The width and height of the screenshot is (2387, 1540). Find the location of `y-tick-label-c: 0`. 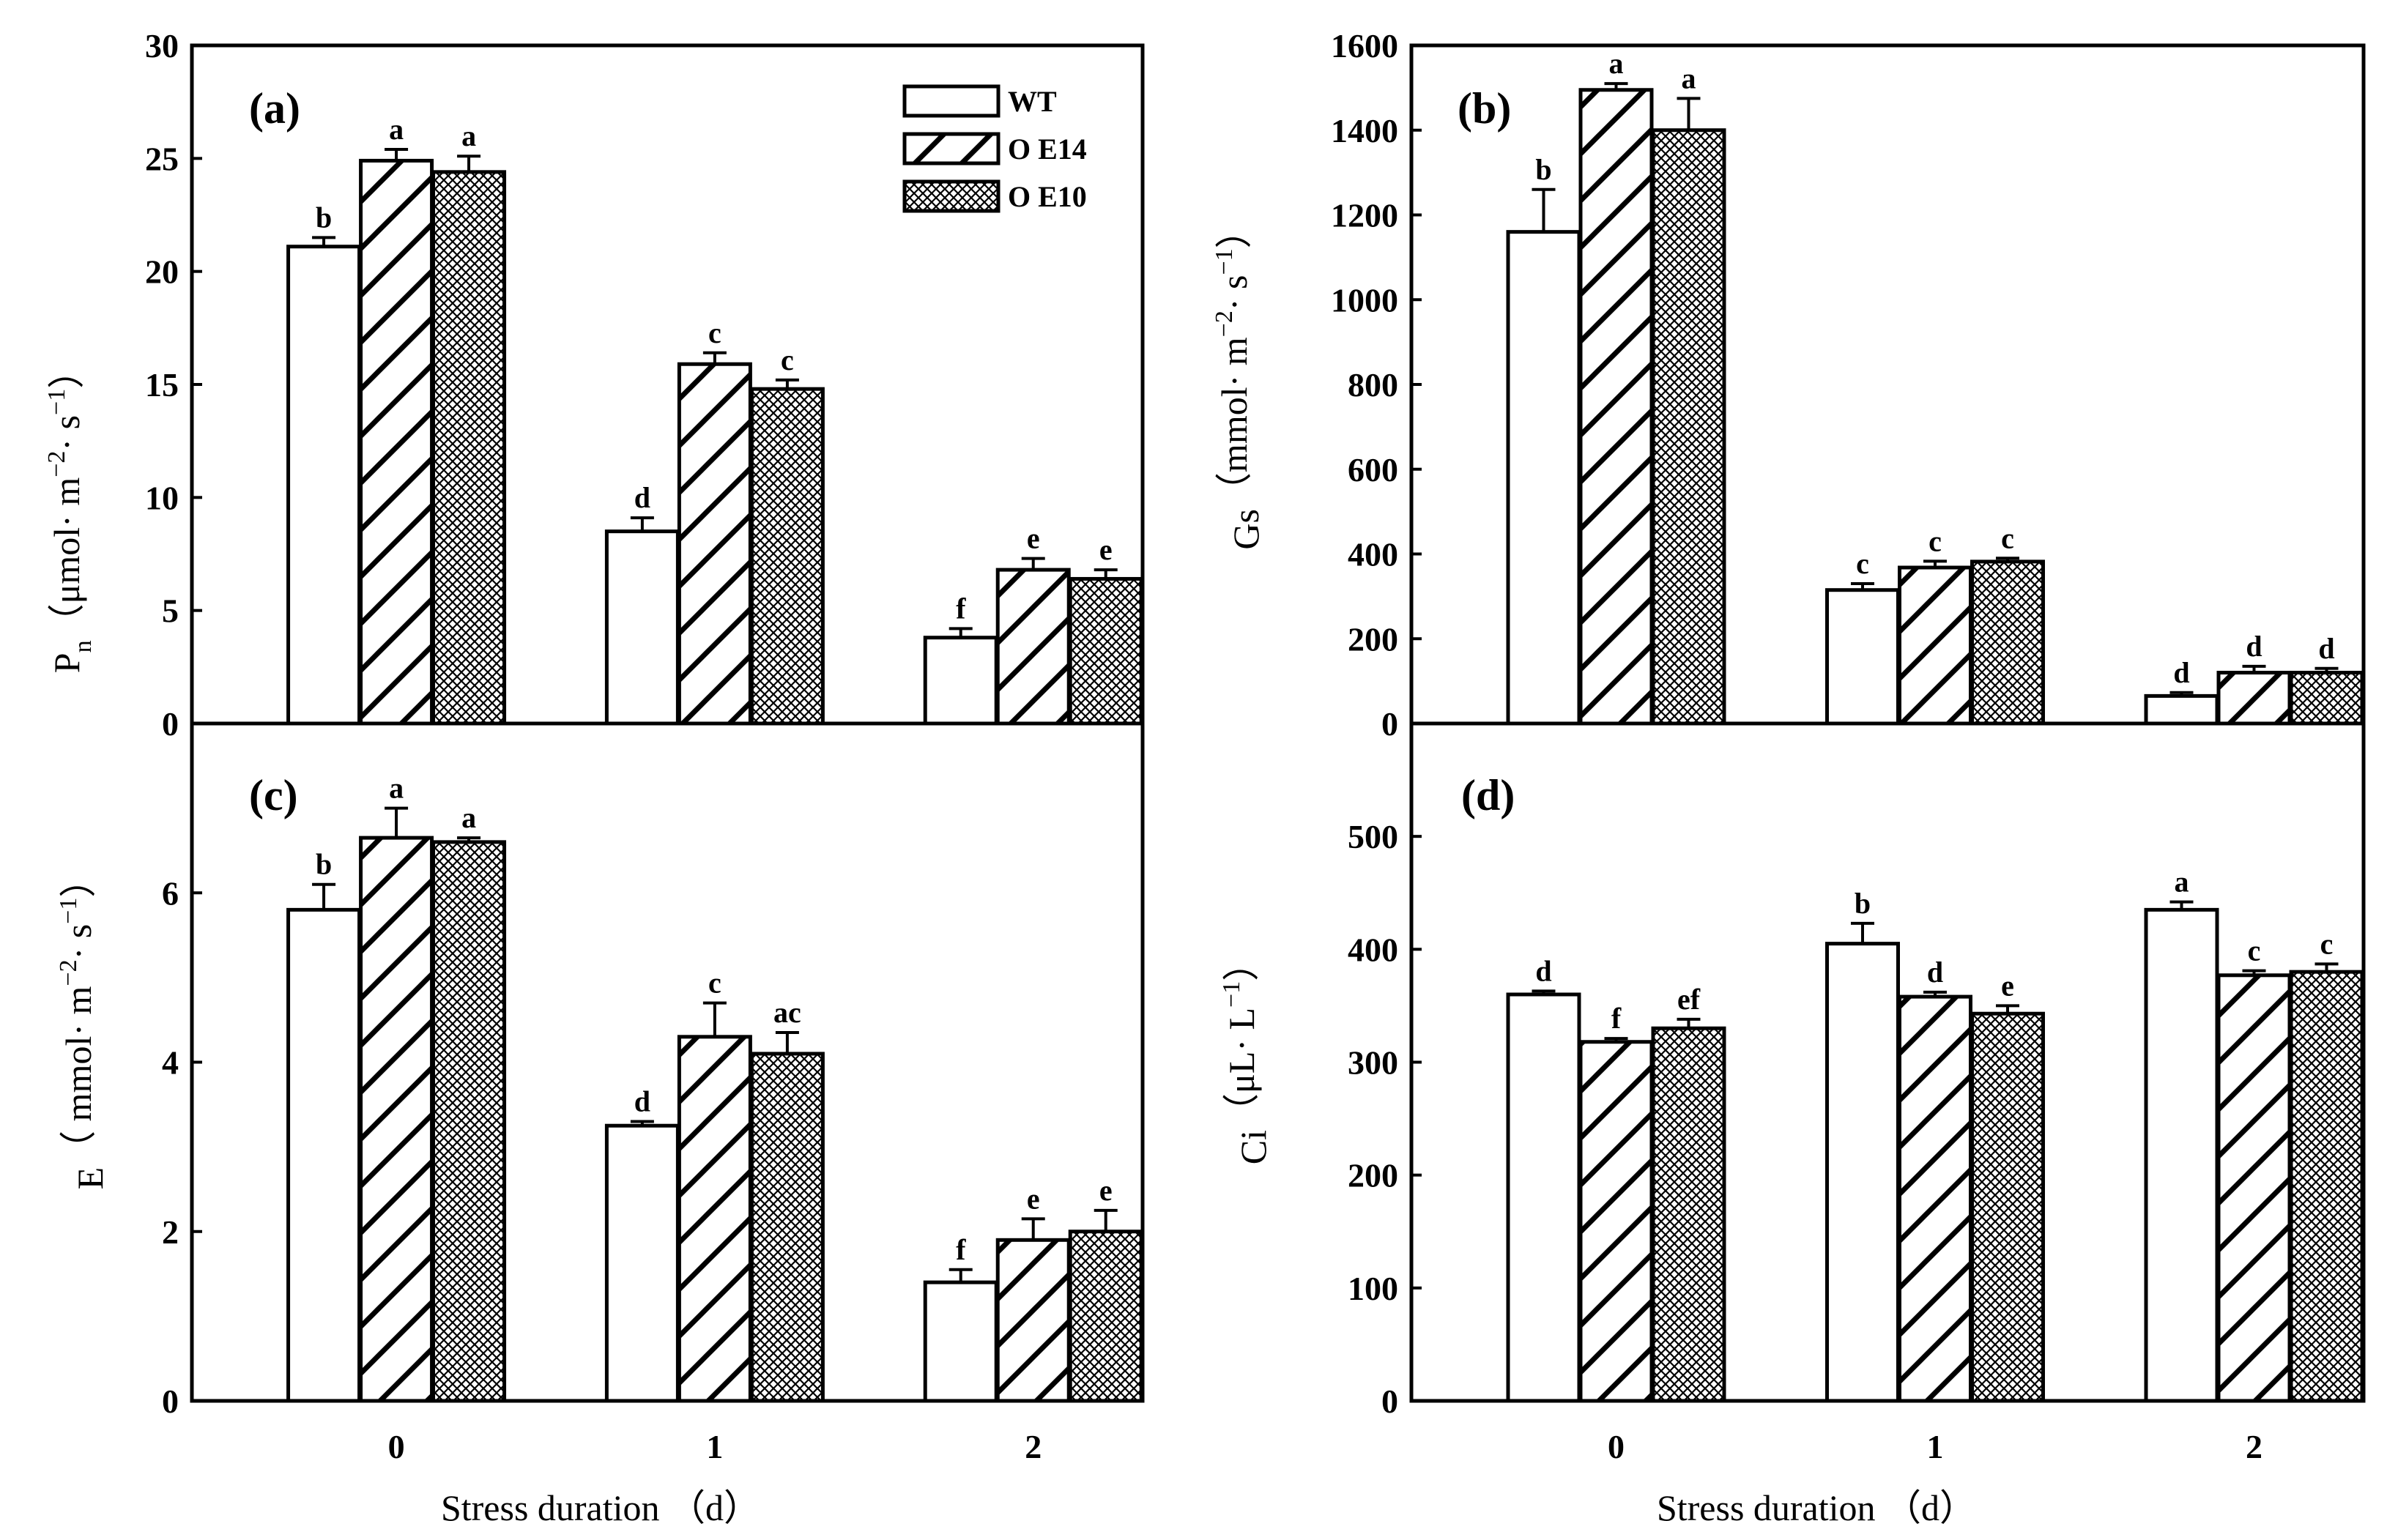

y-tick-label-c: 0 is located at coordinates (170, 1401).